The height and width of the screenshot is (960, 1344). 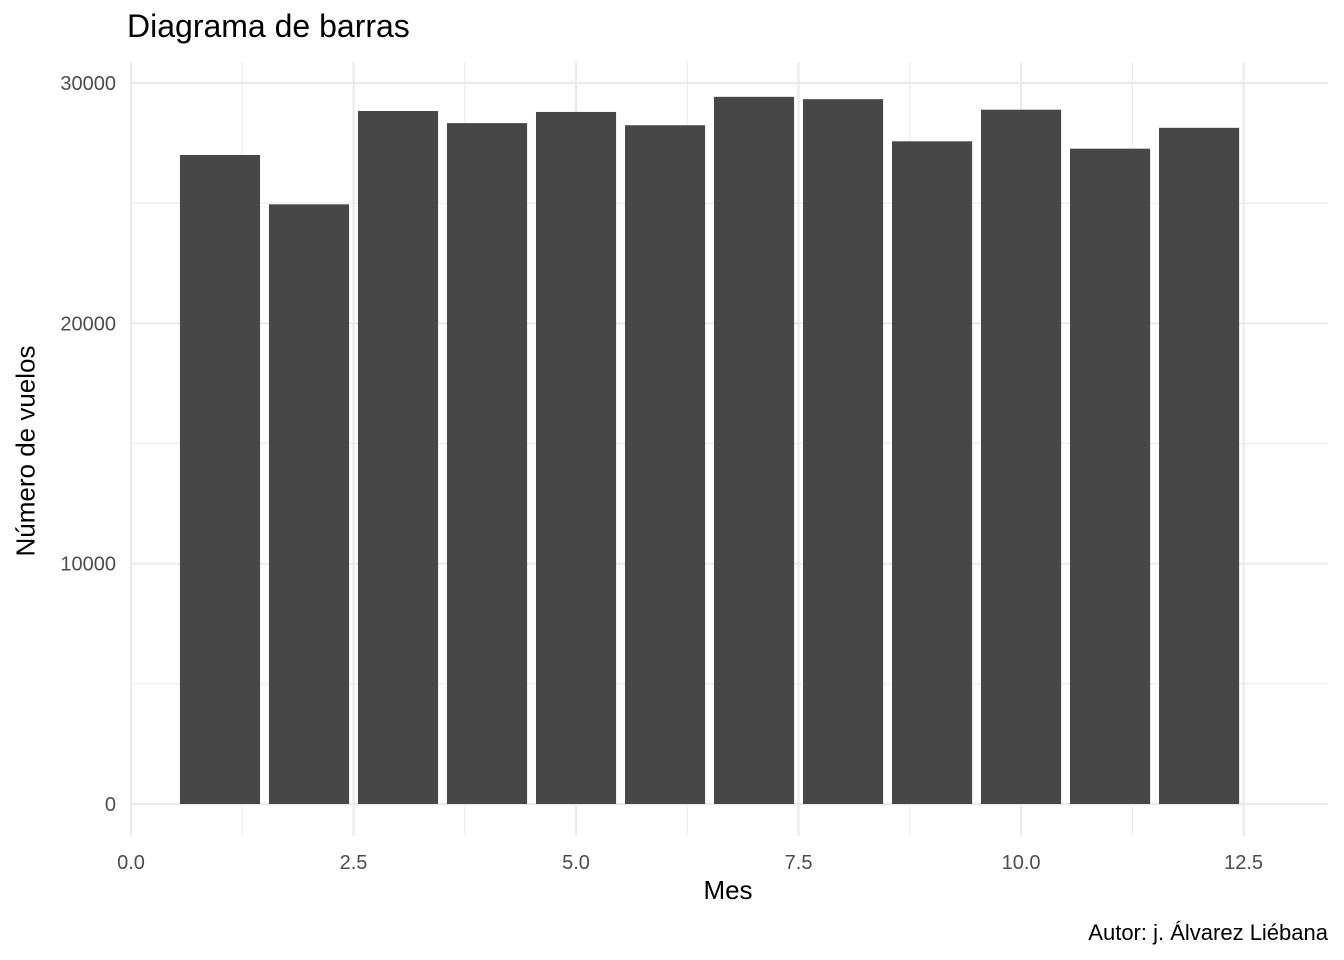 I want to click on x-tick-label: 2.5, so click(x=354, y=863).